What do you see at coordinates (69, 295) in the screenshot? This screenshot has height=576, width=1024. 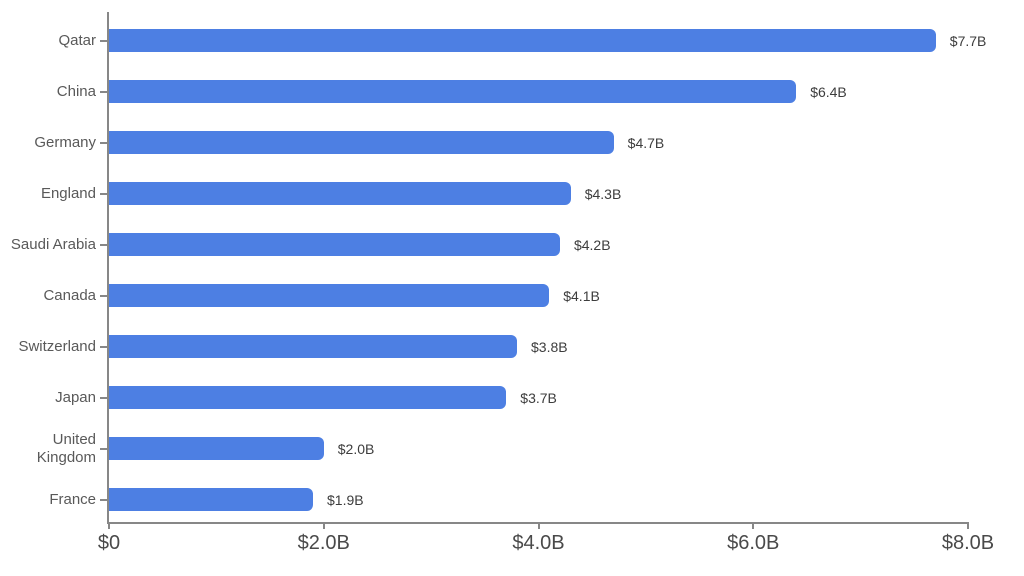 I see `category-label: Canada` at bounding box center [69, 295].